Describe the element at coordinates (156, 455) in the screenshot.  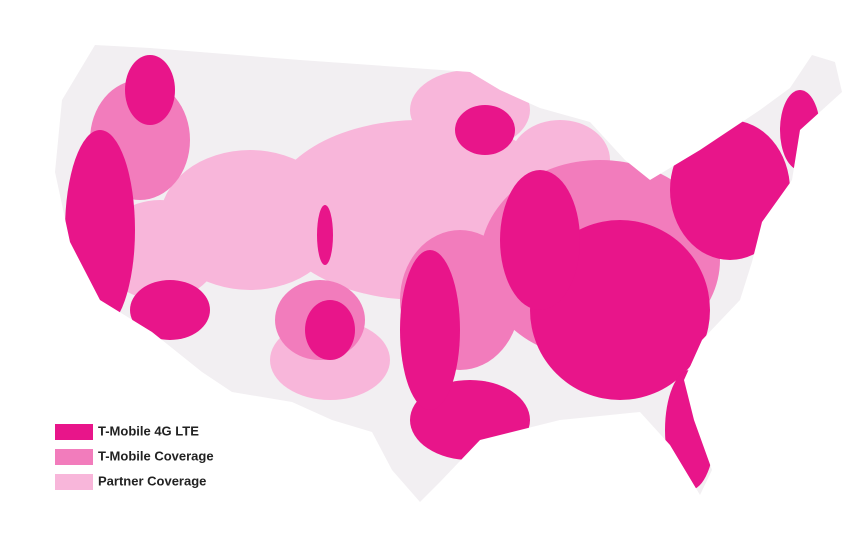
I see `legend-label: T-Mobile Coverage` at that location.